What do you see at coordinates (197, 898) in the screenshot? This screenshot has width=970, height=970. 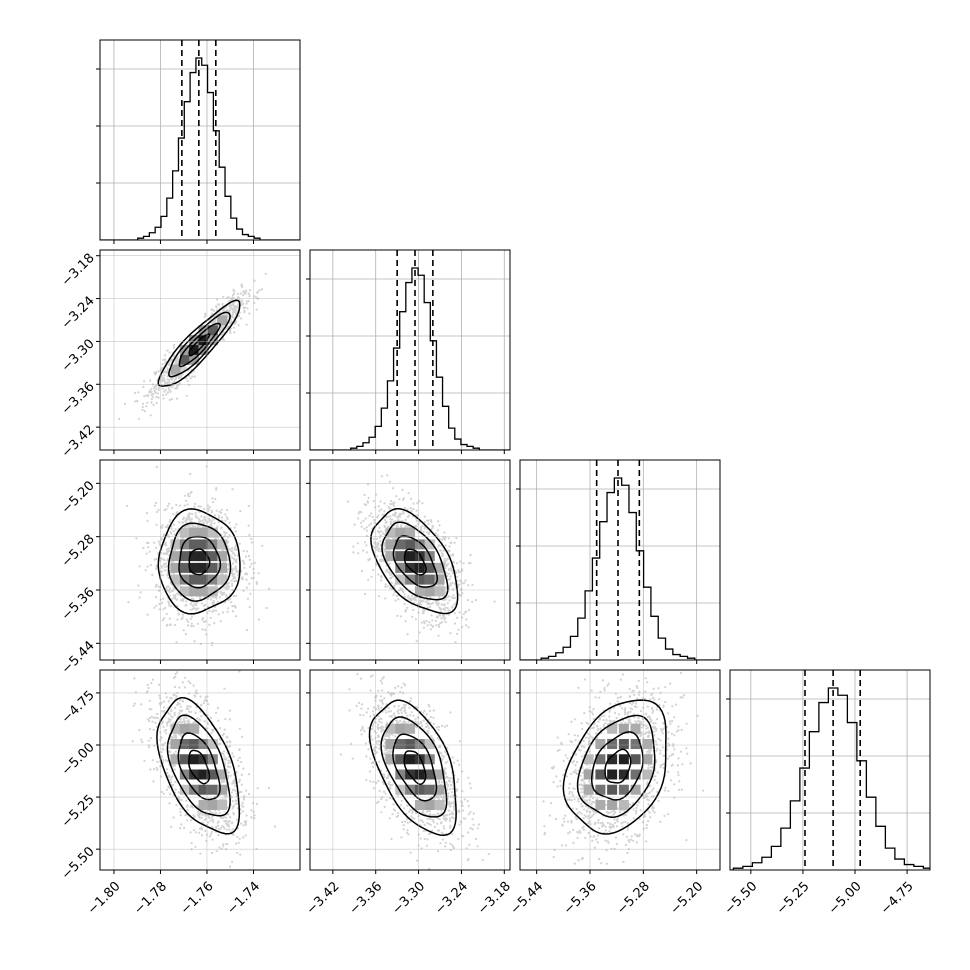 I see `x-tick-label: −1.76` at bounding box center [197, 898].